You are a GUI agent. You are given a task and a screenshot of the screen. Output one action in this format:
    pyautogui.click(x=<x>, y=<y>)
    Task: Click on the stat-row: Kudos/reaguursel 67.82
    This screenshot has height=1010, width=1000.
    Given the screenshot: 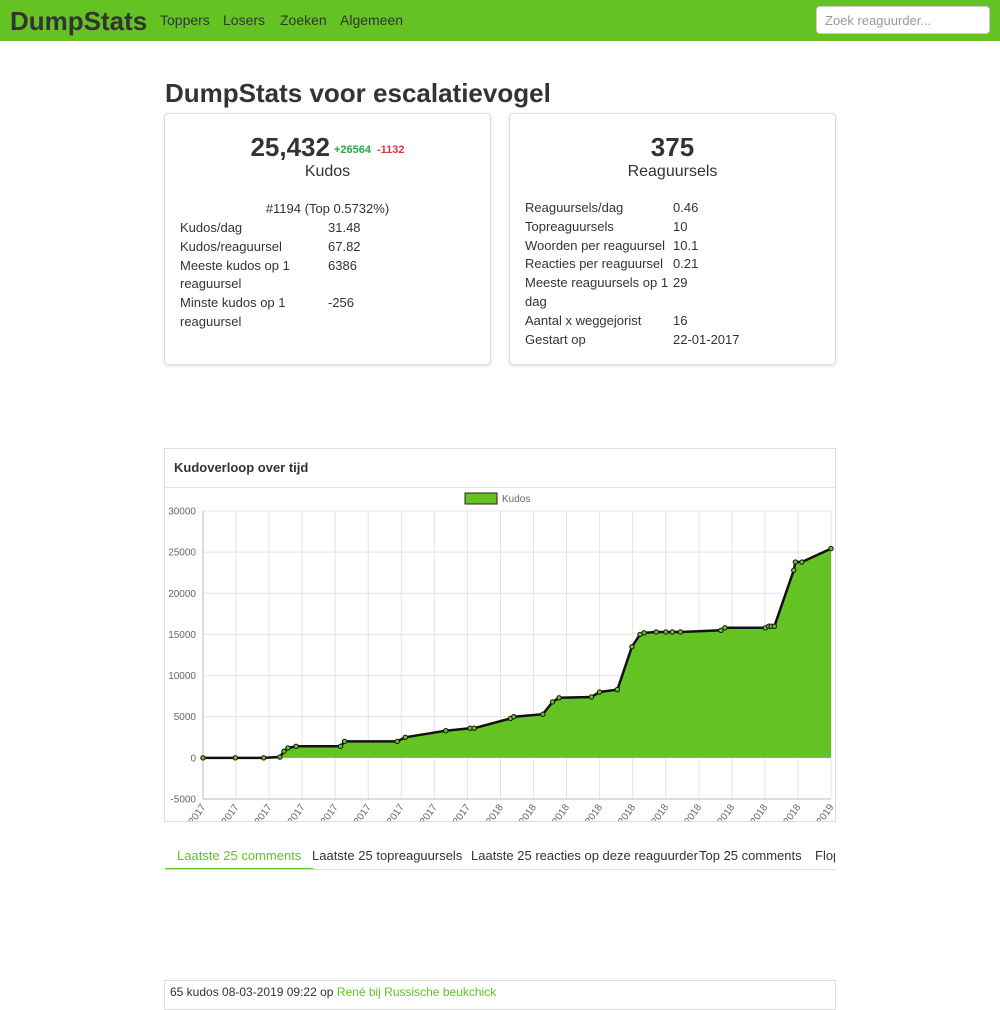 What is the action you would take?
    pyautogui.click(x=270, y=247)
    